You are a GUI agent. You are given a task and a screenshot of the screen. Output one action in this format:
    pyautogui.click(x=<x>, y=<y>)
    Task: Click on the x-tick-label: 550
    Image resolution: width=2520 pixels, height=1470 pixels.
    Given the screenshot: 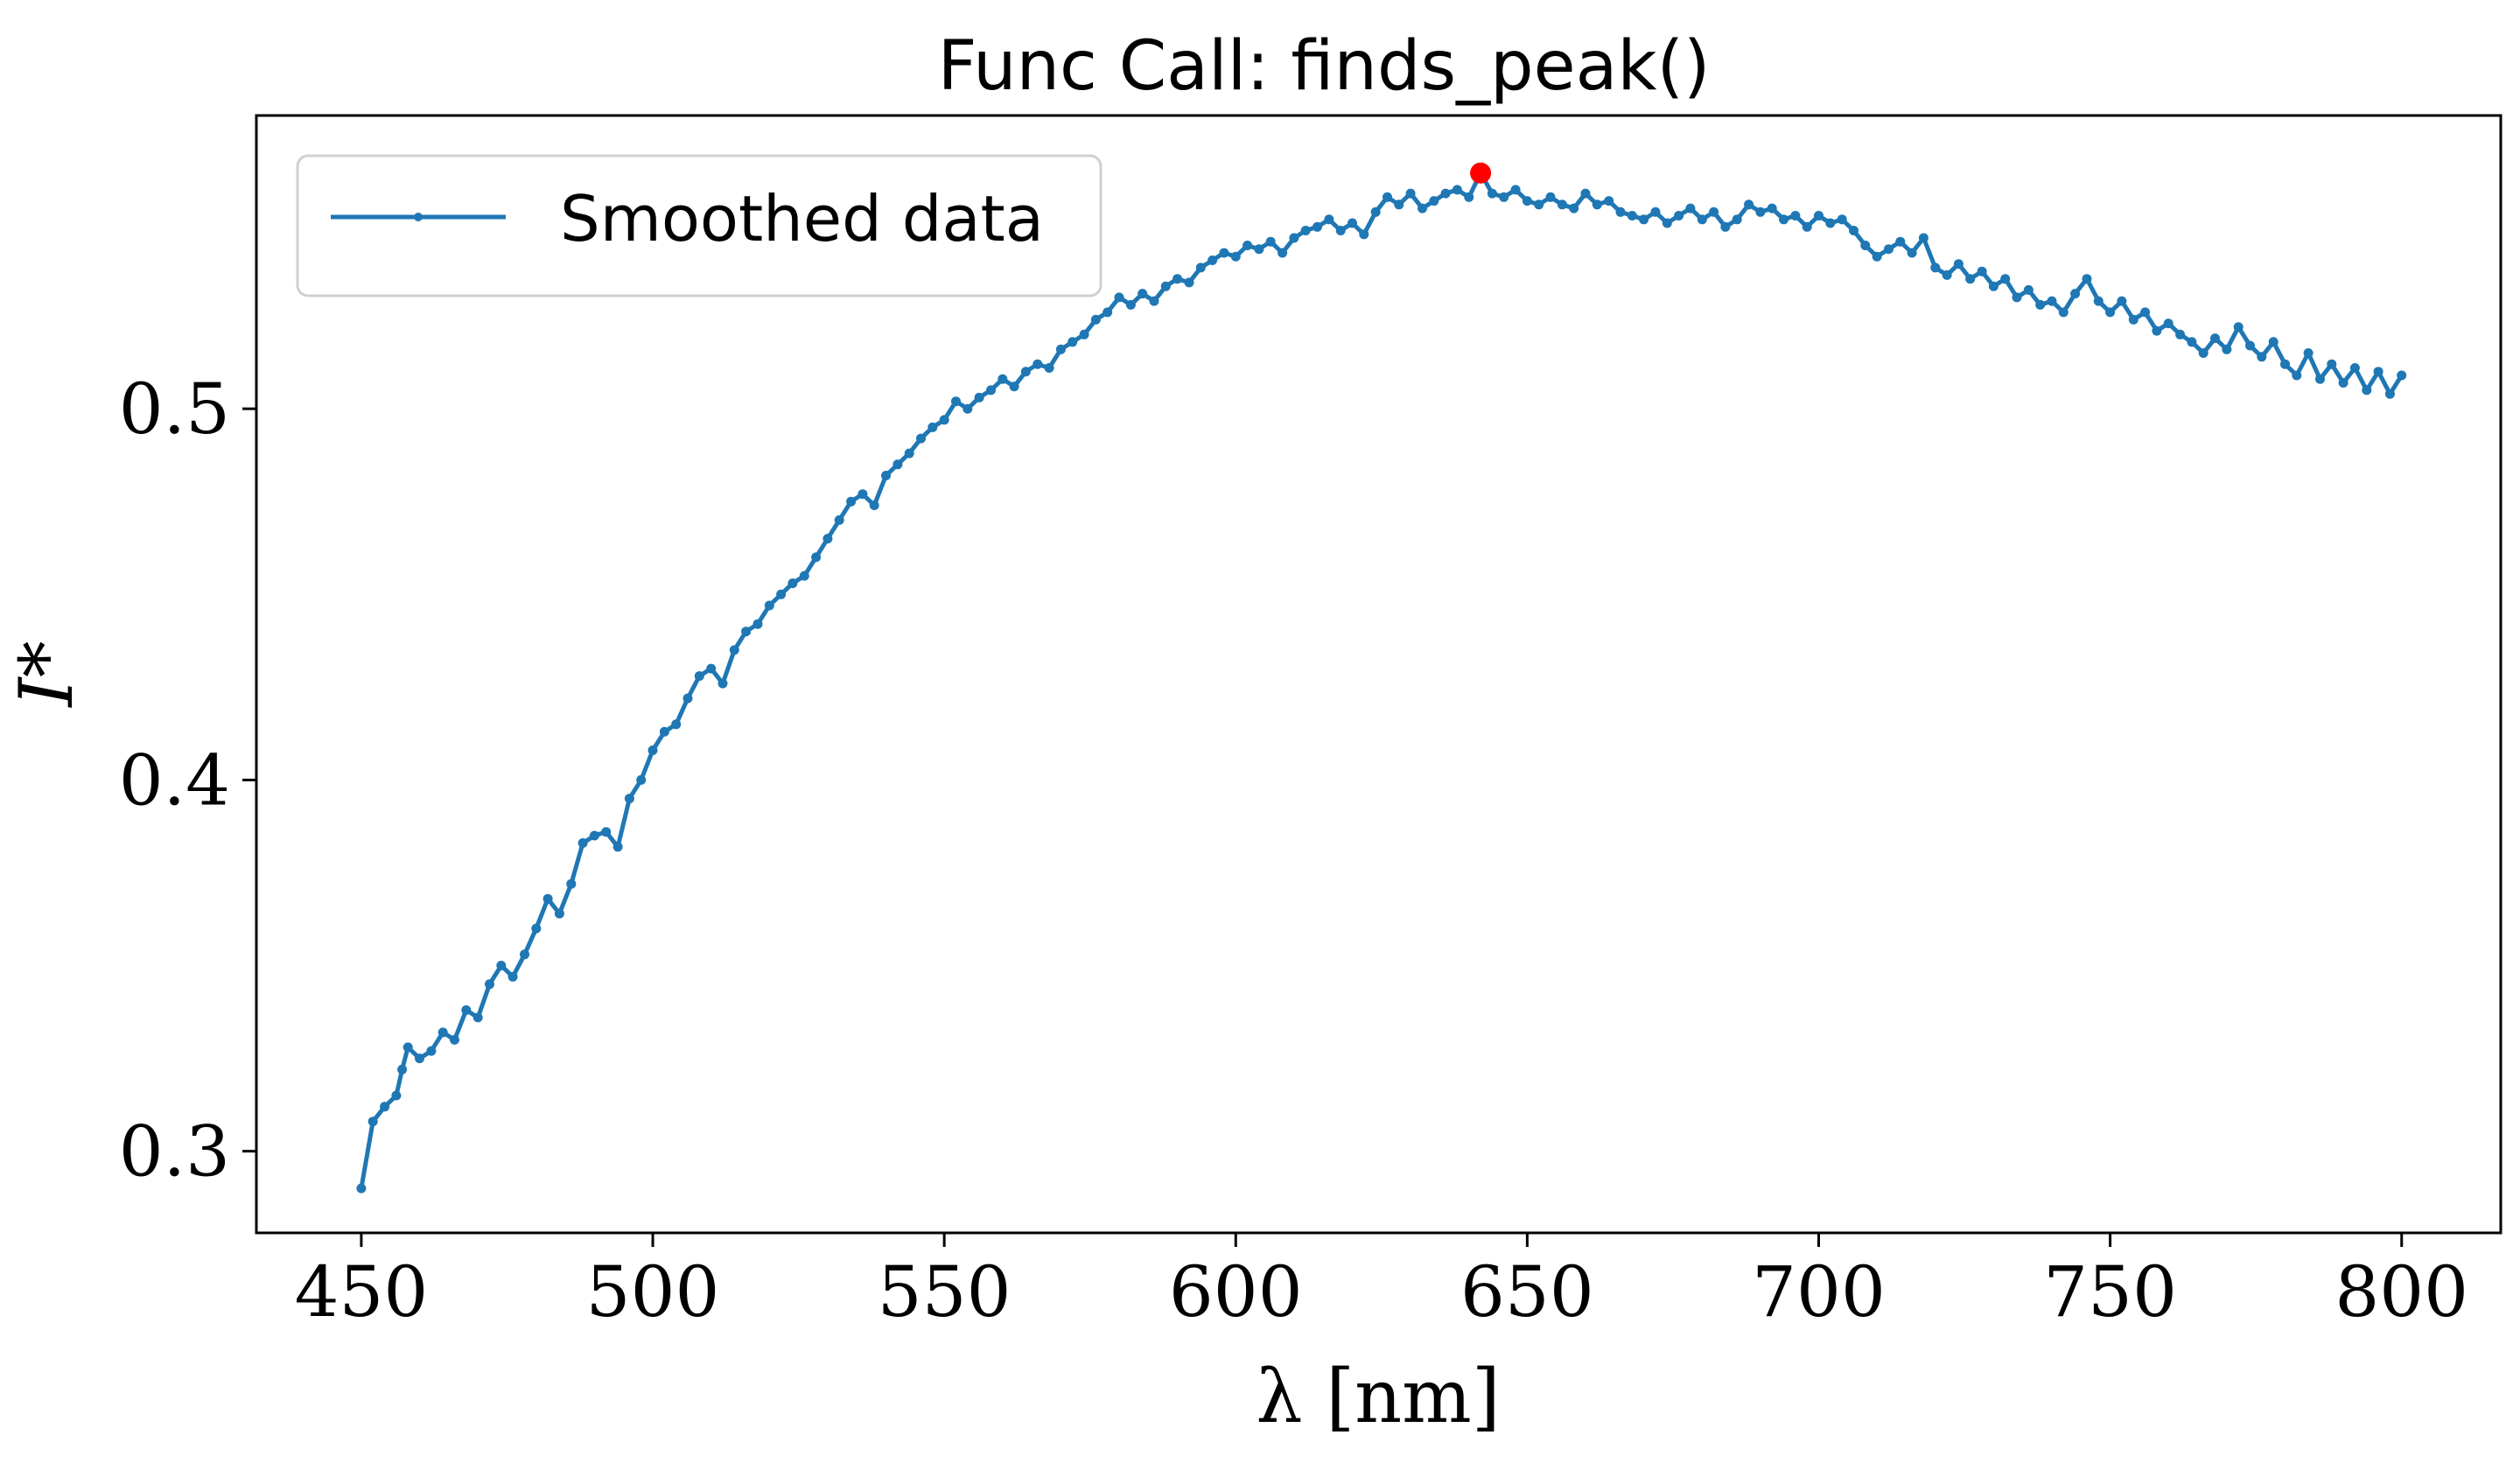 What is the action you would take?
    pyautogui.click(x=945, y=1292)
    